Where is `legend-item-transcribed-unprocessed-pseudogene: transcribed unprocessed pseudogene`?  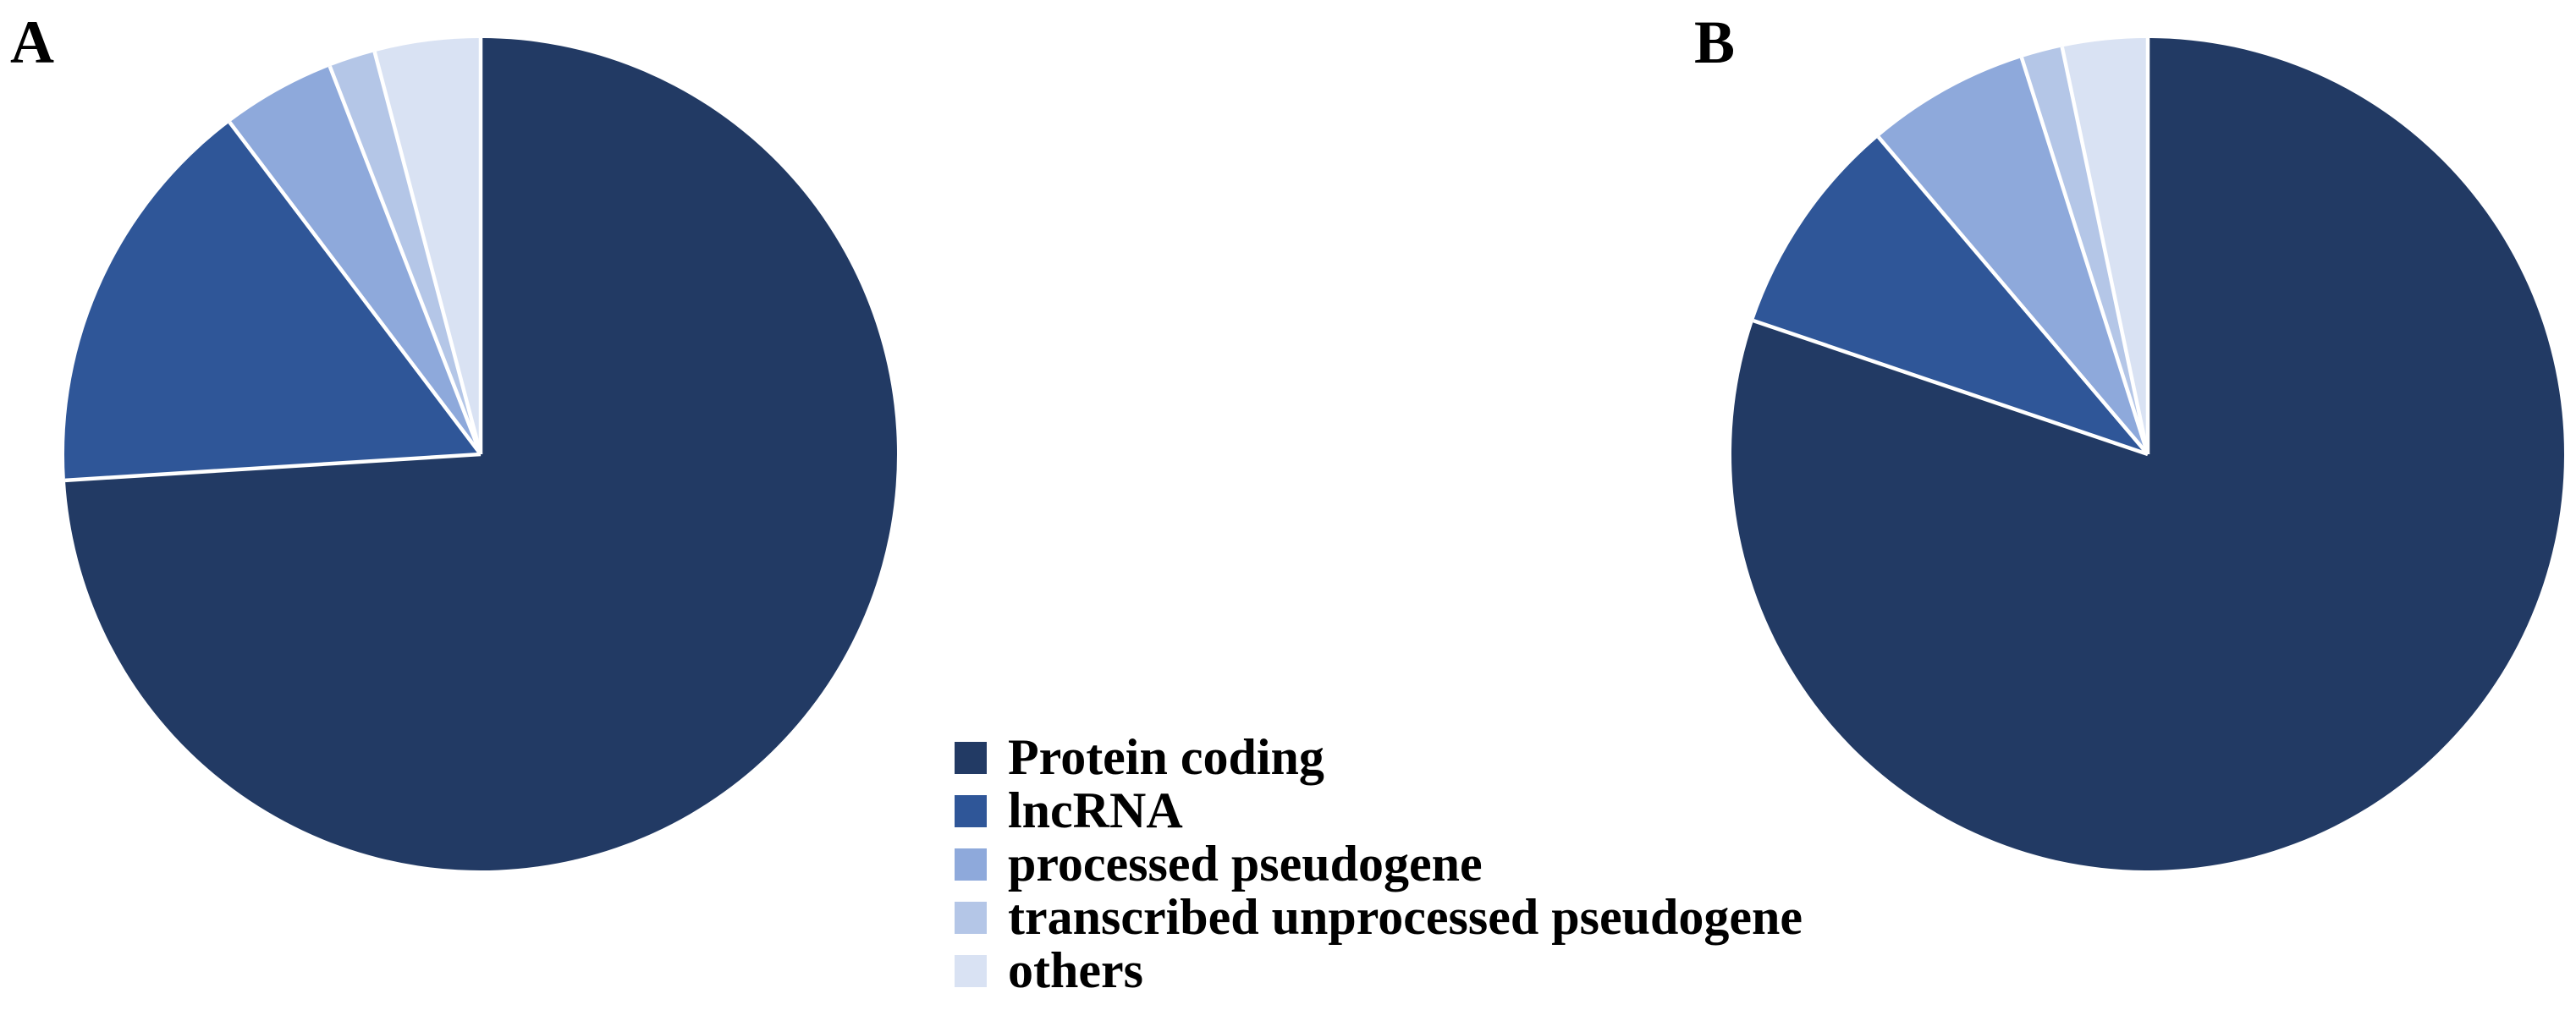
legend-item-transcribed-unprocessed-pseudogene: transcribed unprocessed pseudogene is located at coordinates (1379, 917).